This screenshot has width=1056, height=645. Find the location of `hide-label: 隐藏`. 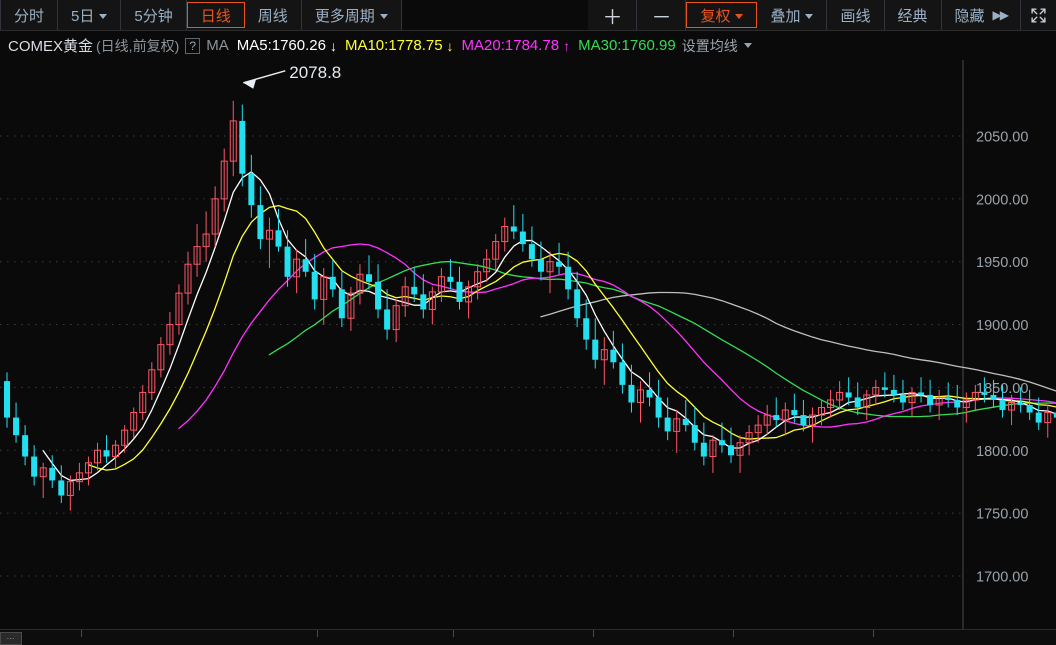

hide-label: 隐藏 is located at coordinates (969, 16).